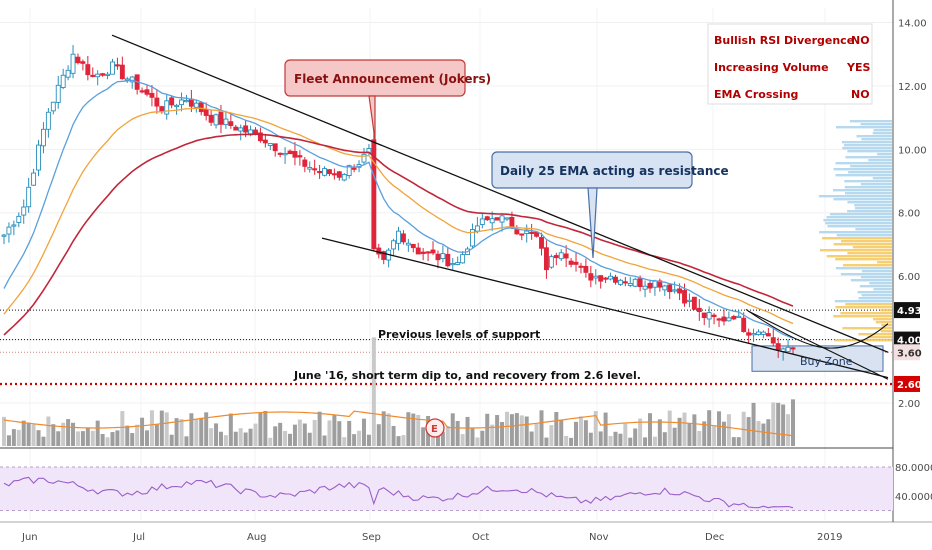 Image resolution: width=932 pixels, height=550 pixels. I want to click on curve-line, so click(817, 329).